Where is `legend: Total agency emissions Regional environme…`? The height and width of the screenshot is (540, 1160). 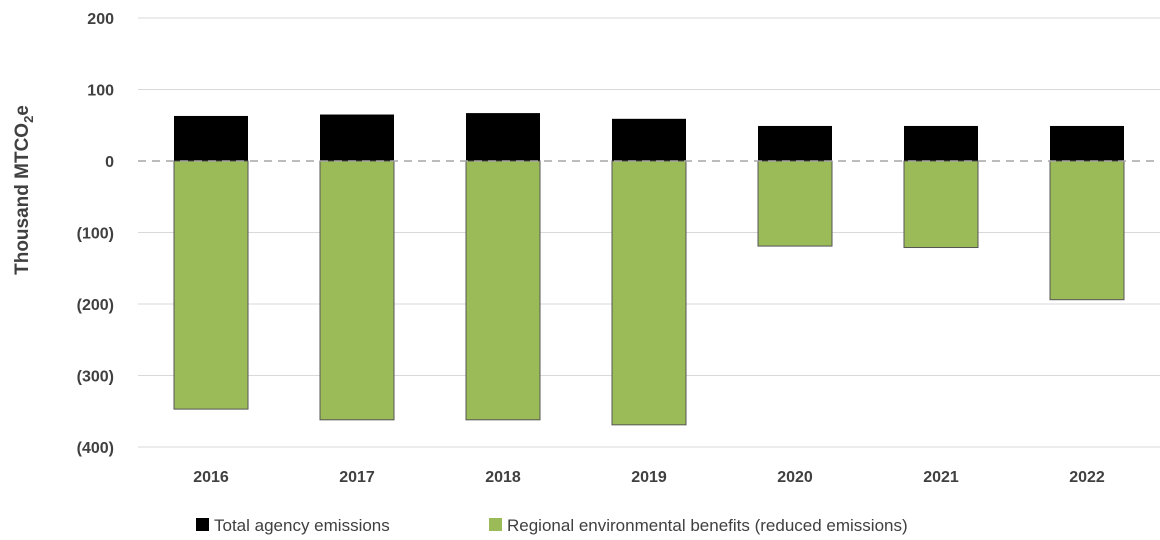 legend: Total agency emissions Regional environme… is located at coordinates (552, 525).